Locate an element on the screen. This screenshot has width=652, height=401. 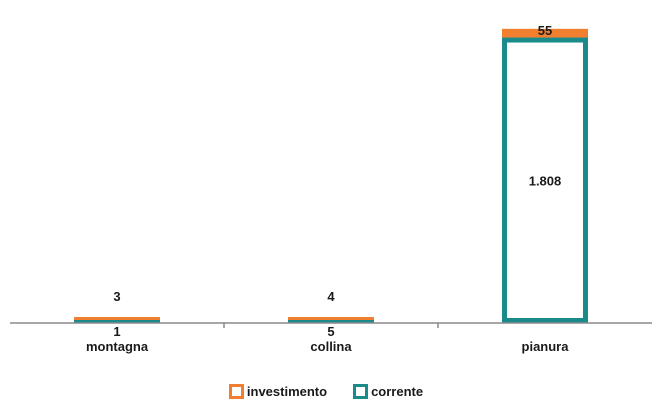
x-axis-ticks is located at coordinates (331, 325).